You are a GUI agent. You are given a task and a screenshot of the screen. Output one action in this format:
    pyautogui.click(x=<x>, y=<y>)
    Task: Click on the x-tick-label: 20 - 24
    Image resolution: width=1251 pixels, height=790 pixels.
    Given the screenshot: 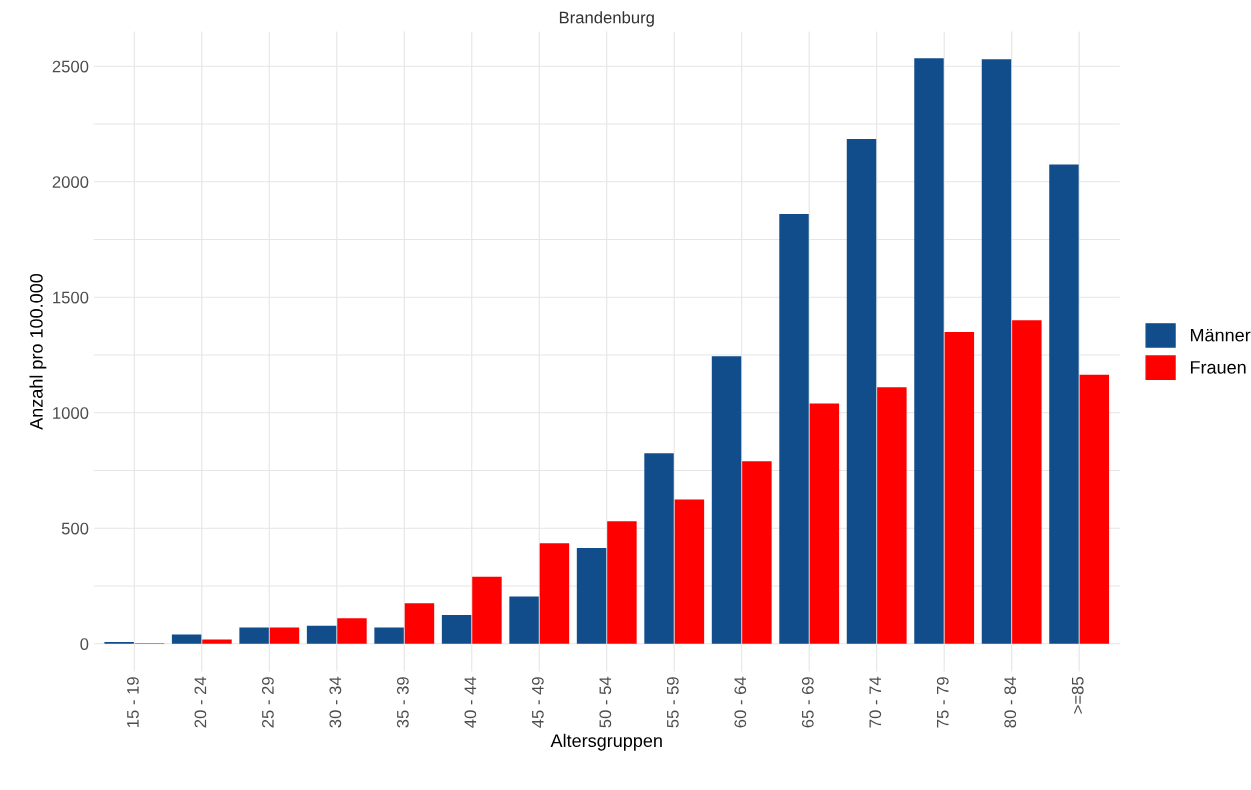 What is the action you would take?
    pyautogui.click(x=200, y=702)
    